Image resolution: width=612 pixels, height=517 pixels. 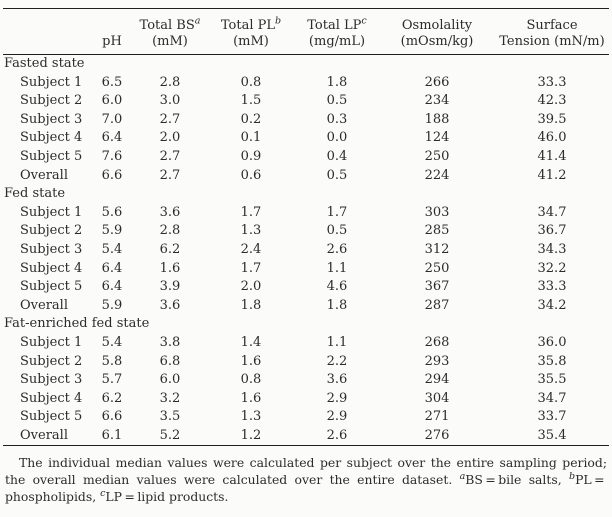 What do you see at coordinates (306, 324) in the screenshot?
I see `group-row: Fat-enriched fed state` at bounding box center [306, 324].